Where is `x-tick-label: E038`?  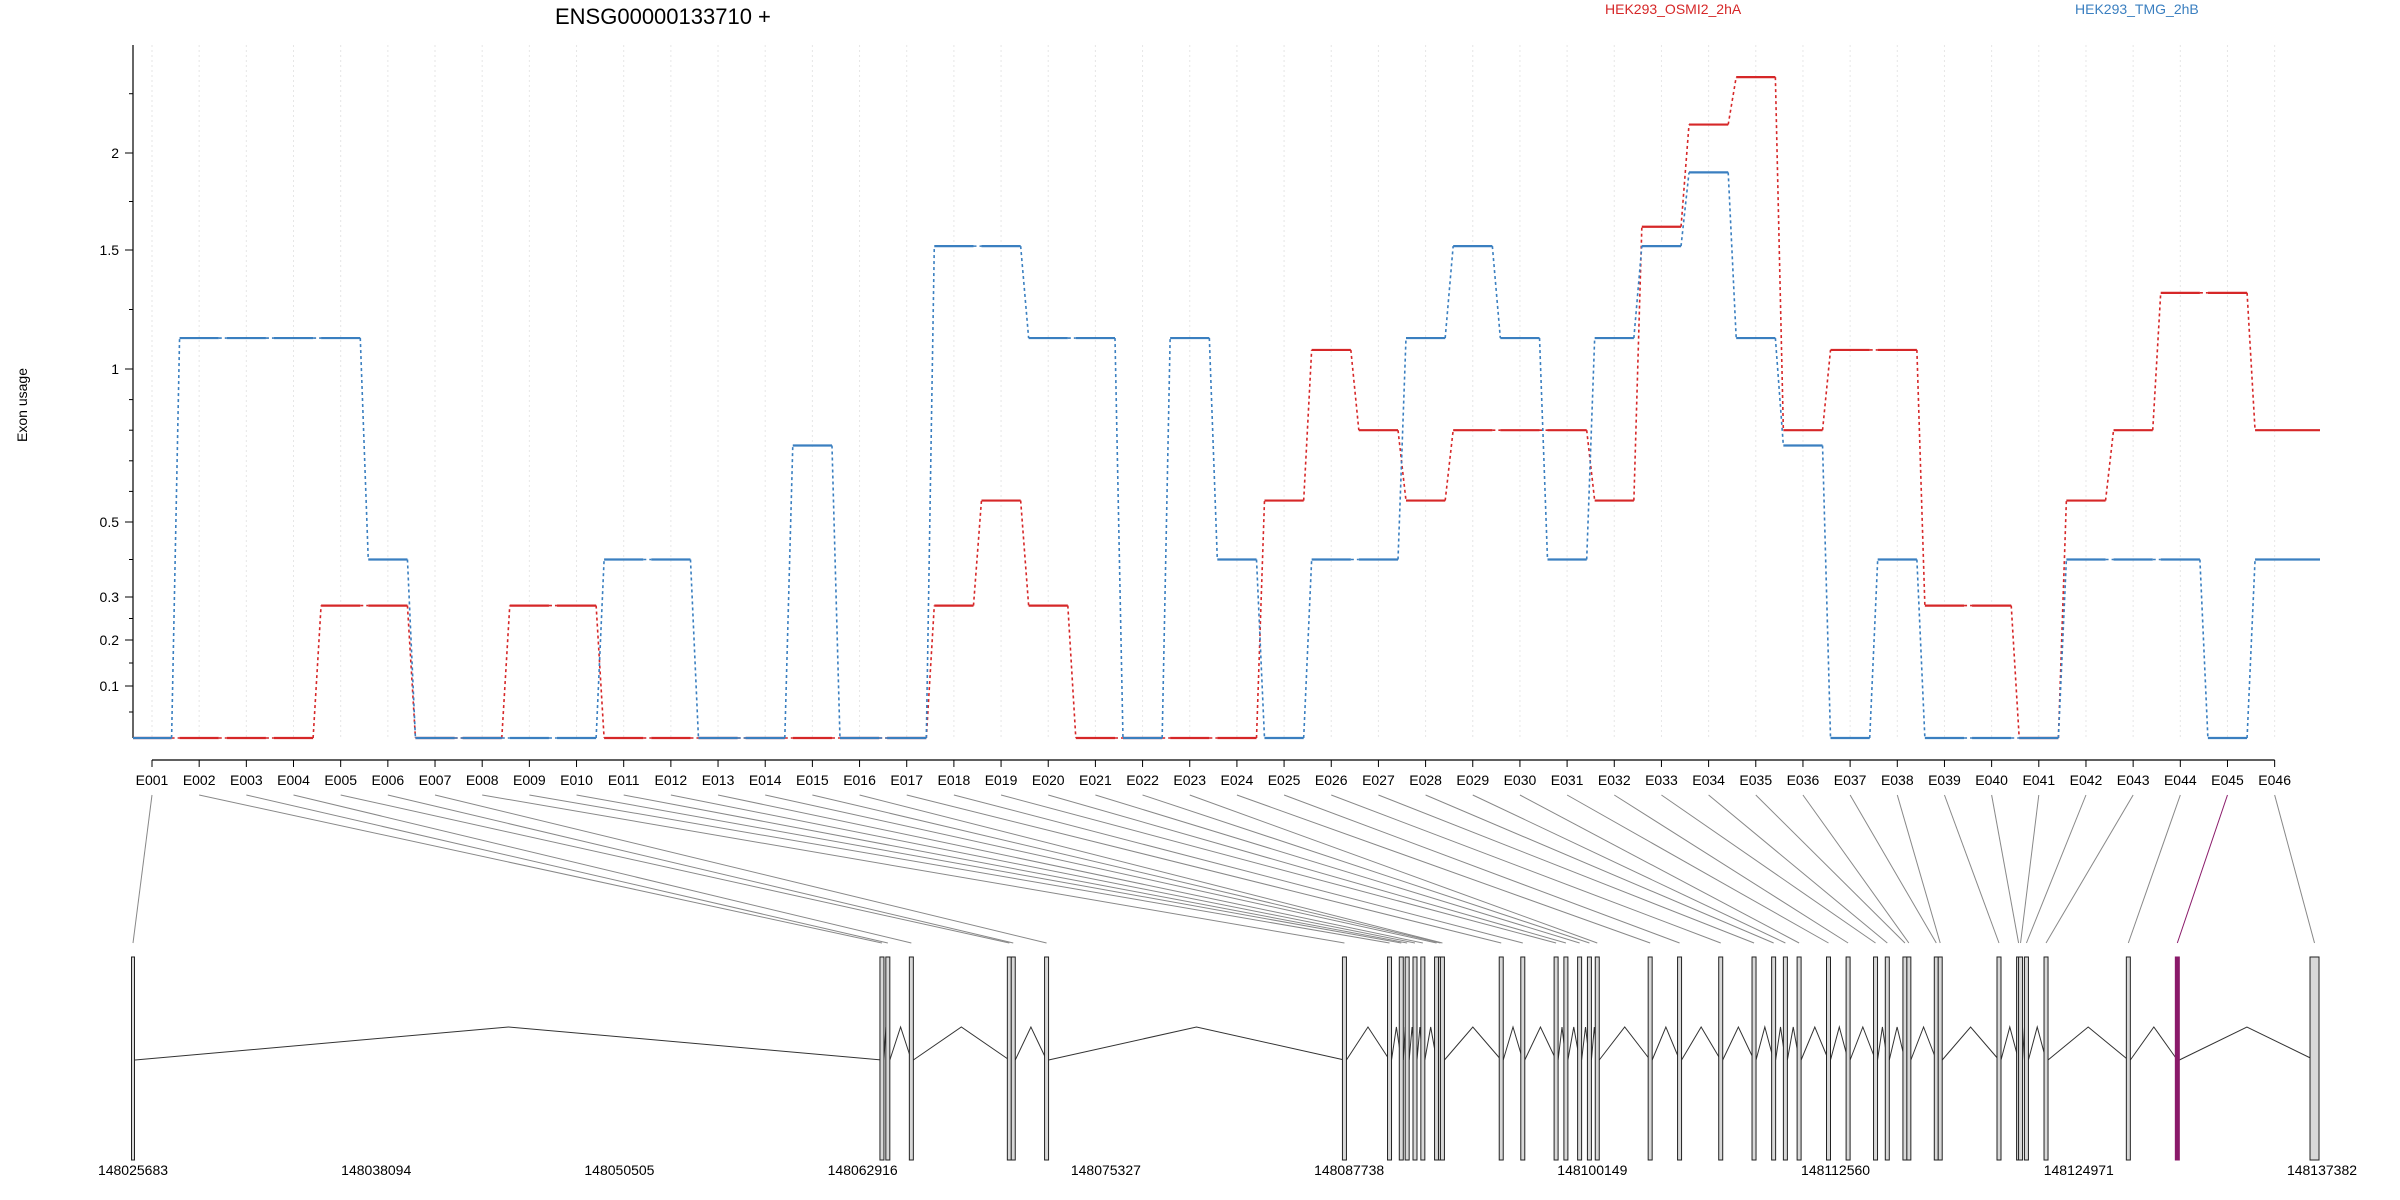
x-tick-label: E038 is located at coordinates (1897, 780).